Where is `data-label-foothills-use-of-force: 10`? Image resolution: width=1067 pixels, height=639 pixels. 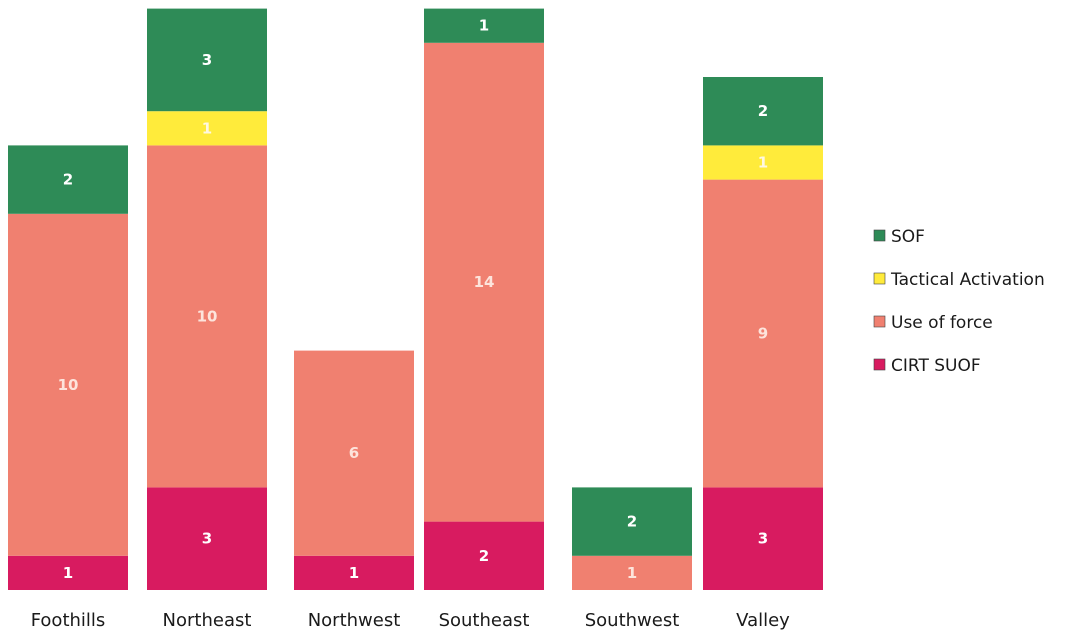
data-label-foothills-use-of-force: 10 is located at coordinates (68, 385).